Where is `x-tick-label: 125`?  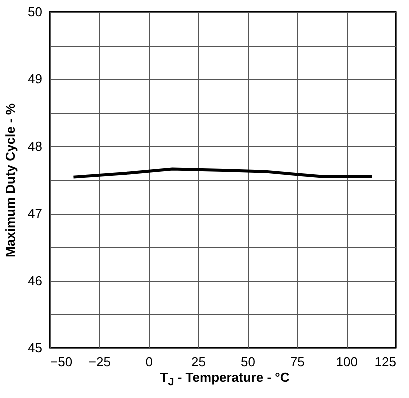
x-tick-label: 125 is located at coordinates (385, 362).